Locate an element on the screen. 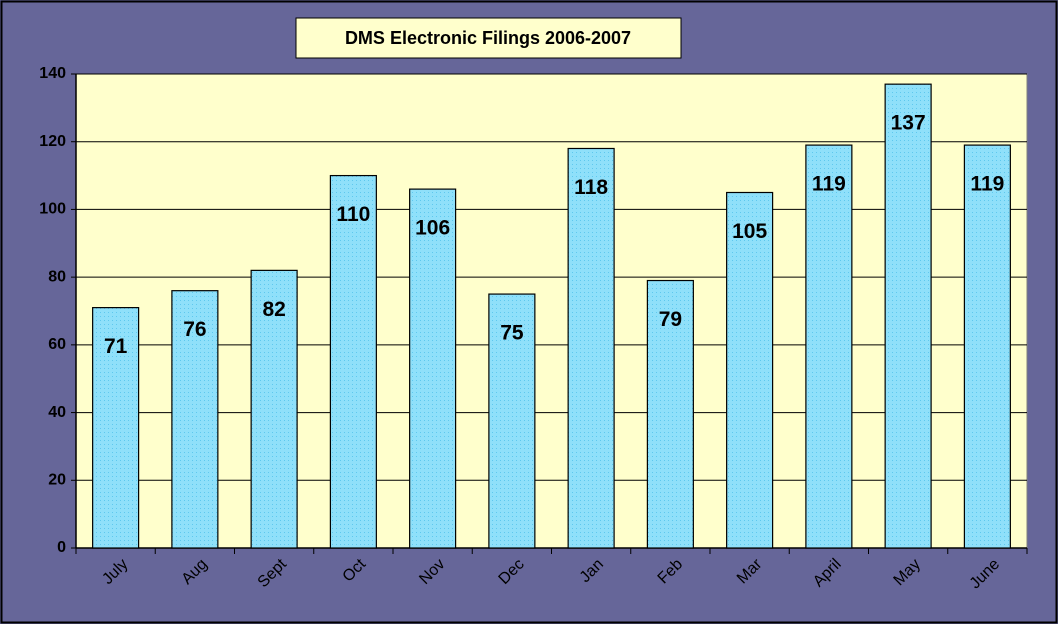  chart-title: DMS Electronic Filings 2006-2007 is located at coordinates (488, 38).